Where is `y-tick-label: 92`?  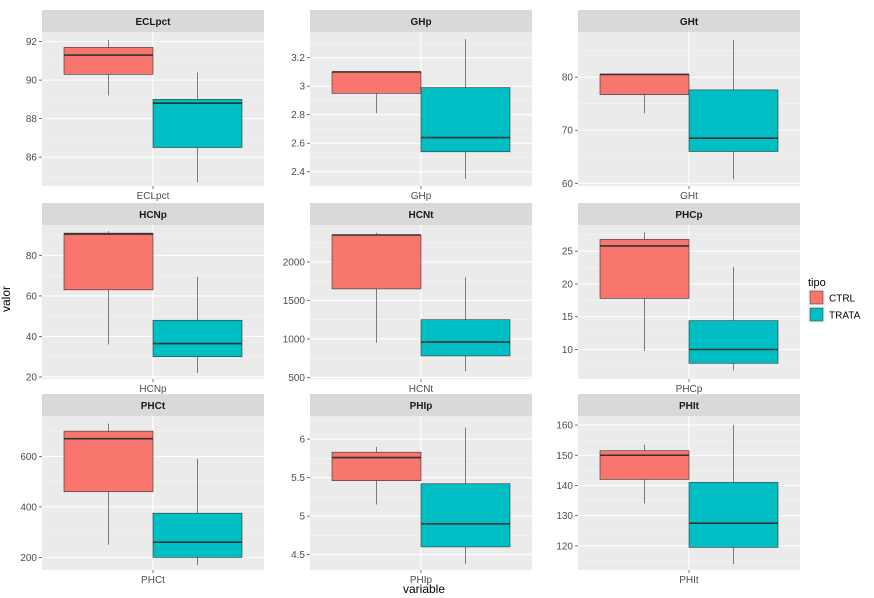
y-tick-label: 92 is located at coordinates (32, 42).